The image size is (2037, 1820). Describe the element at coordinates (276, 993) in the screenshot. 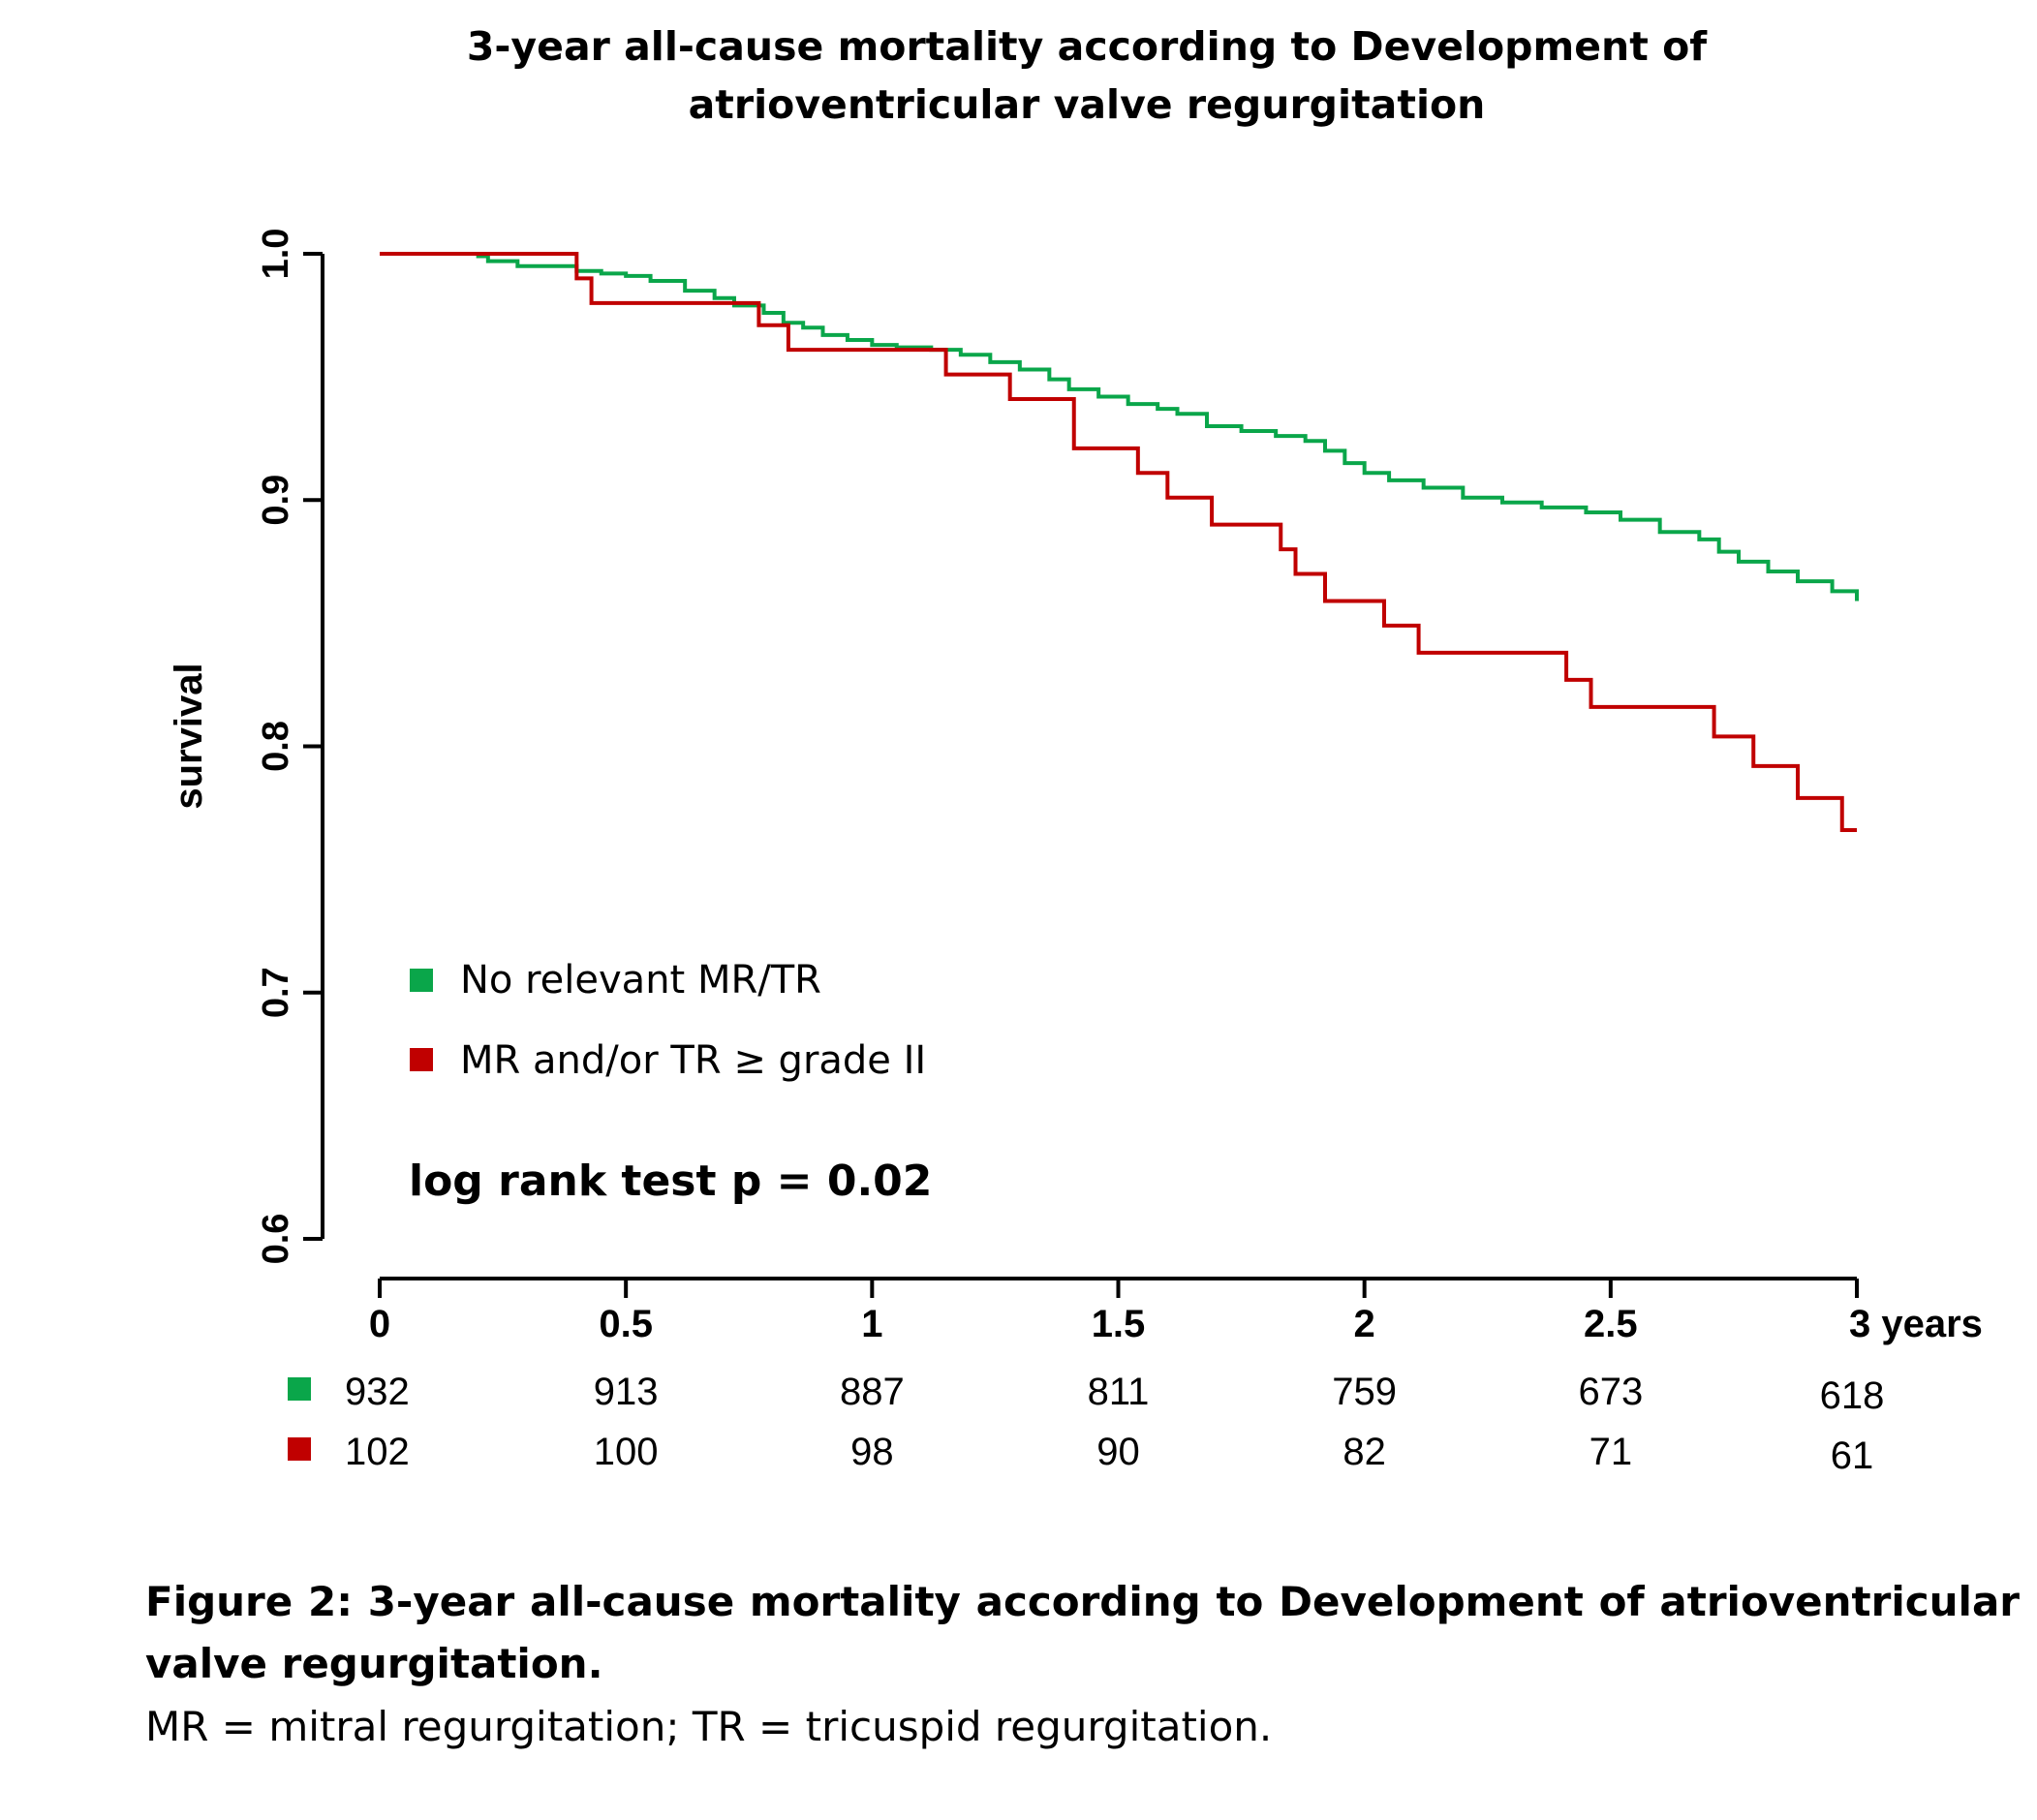

I see `y-tick-label: 0.7` at that location.